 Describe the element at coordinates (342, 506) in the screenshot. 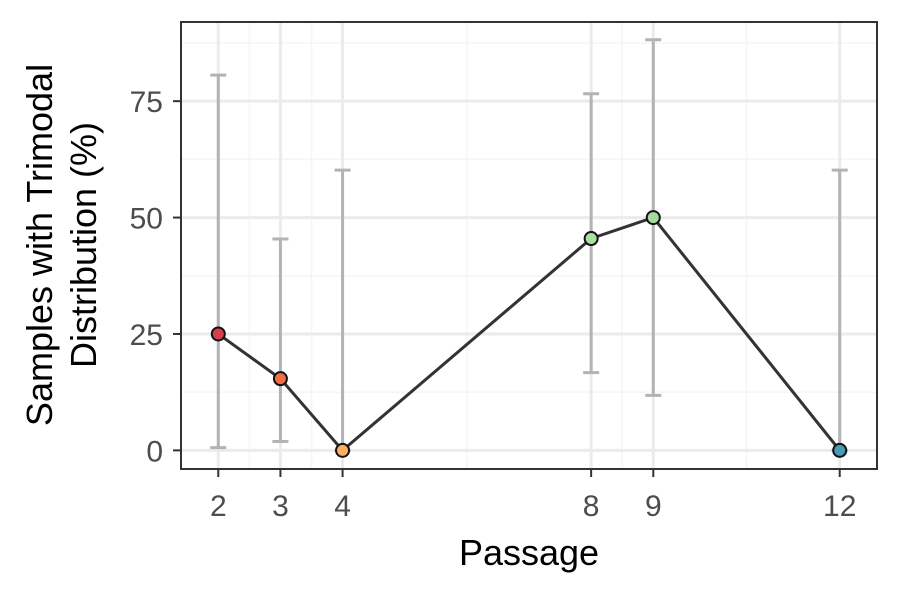

I see `x-tick-label: 4` at that location.